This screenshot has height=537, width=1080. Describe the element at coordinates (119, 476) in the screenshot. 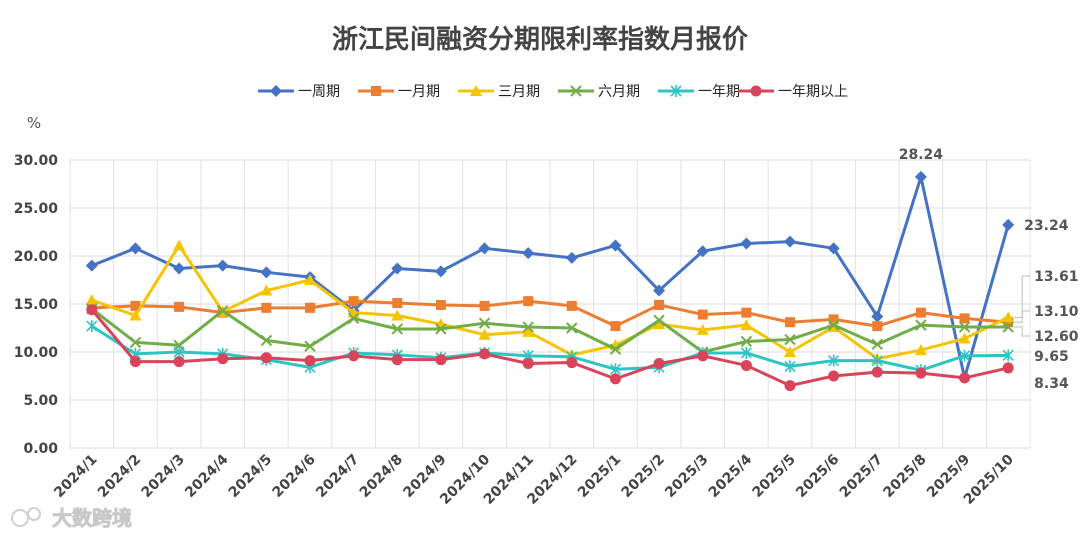

I see `x-tick-label: 2024/2` at that location.